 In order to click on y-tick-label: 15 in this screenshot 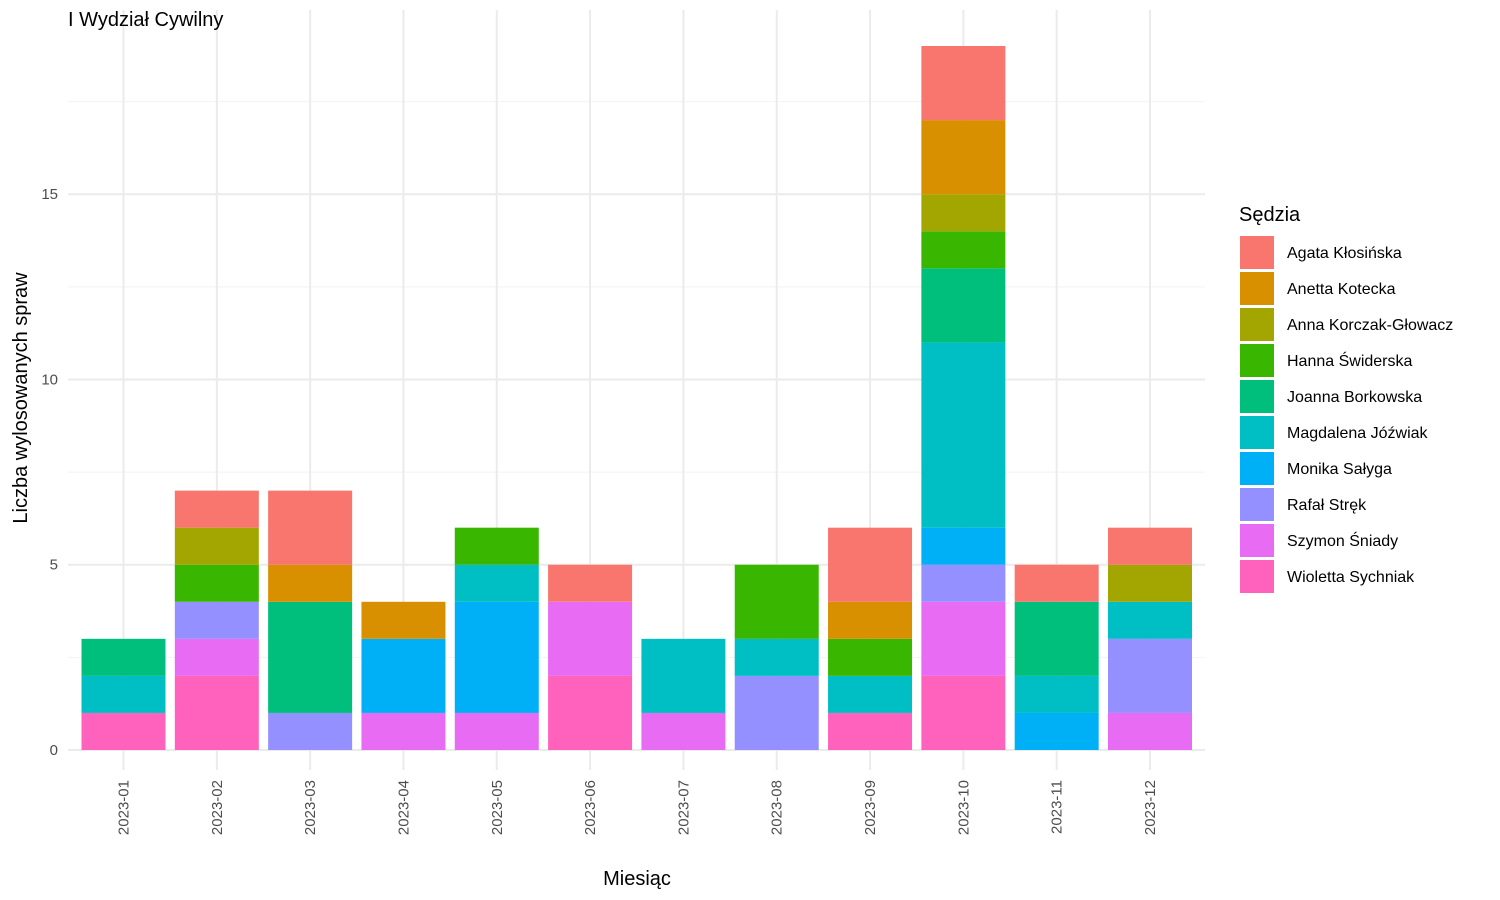, I will do `click(49, 194)`.